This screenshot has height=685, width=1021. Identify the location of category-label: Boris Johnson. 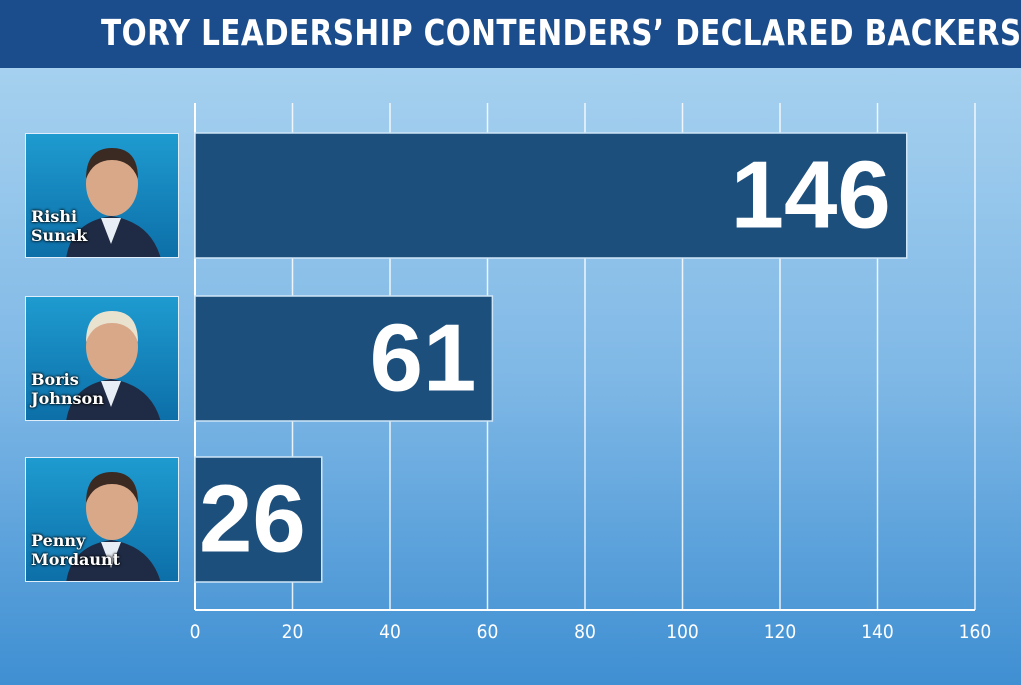
(67, 389).